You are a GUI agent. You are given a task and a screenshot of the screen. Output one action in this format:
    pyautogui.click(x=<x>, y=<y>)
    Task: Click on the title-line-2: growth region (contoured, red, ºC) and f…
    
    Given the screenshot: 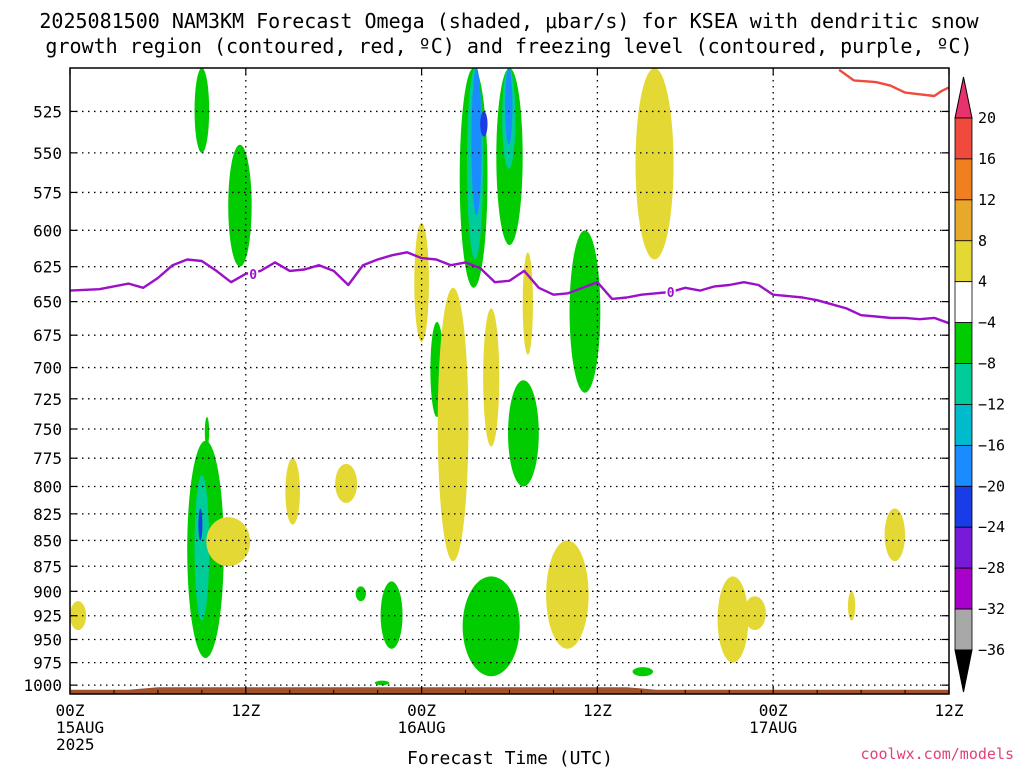 What is the action you would take?
    pyautogui.click(x=508, y=46)
    